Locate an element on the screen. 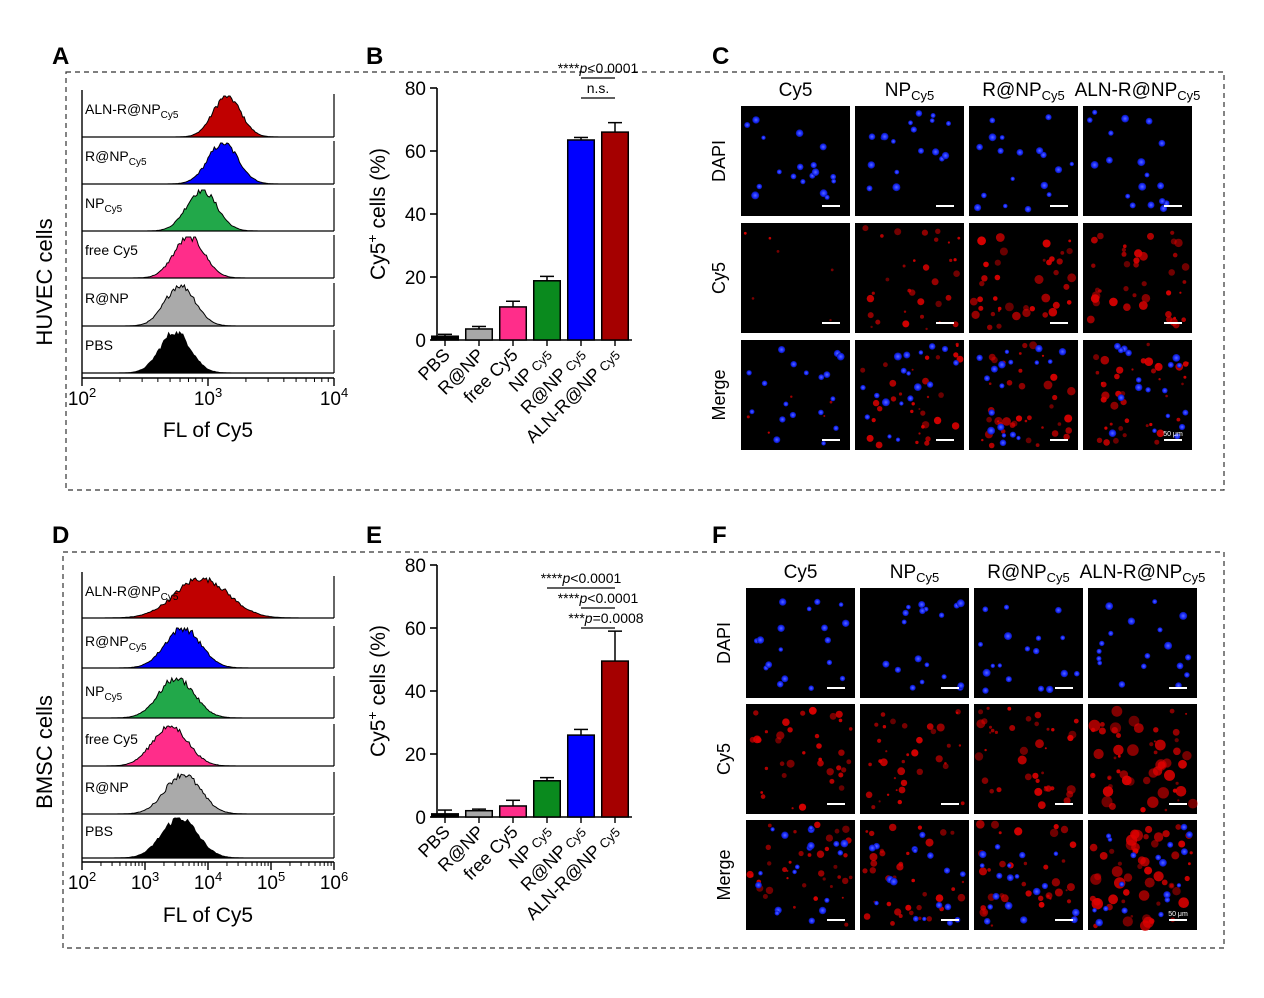 Image resolution: width=1264 pixels, height=998 pixels. cell-label-huvec: HUVEC cells is located at coordinates (44, 281).